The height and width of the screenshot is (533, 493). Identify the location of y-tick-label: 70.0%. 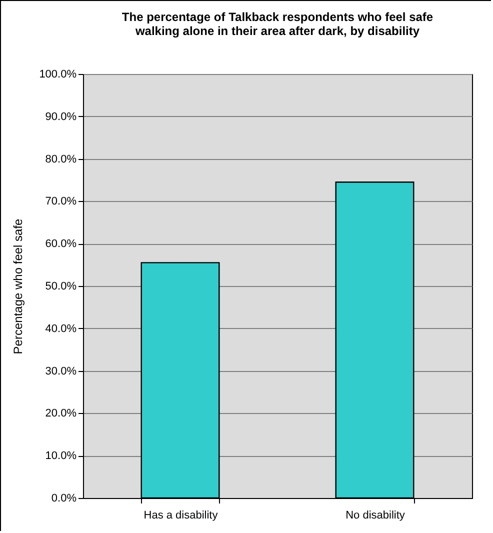
(61, 202).